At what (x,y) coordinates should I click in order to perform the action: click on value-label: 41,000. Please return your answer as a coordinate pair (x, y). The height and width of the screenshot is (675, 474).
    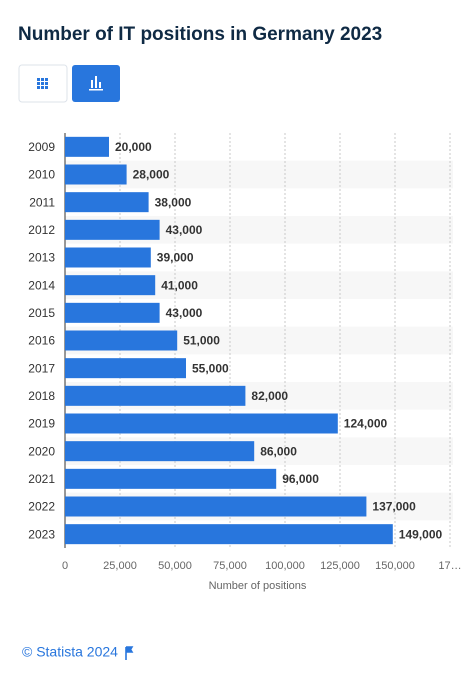
    Looking at the image, I should click on (179, 285).